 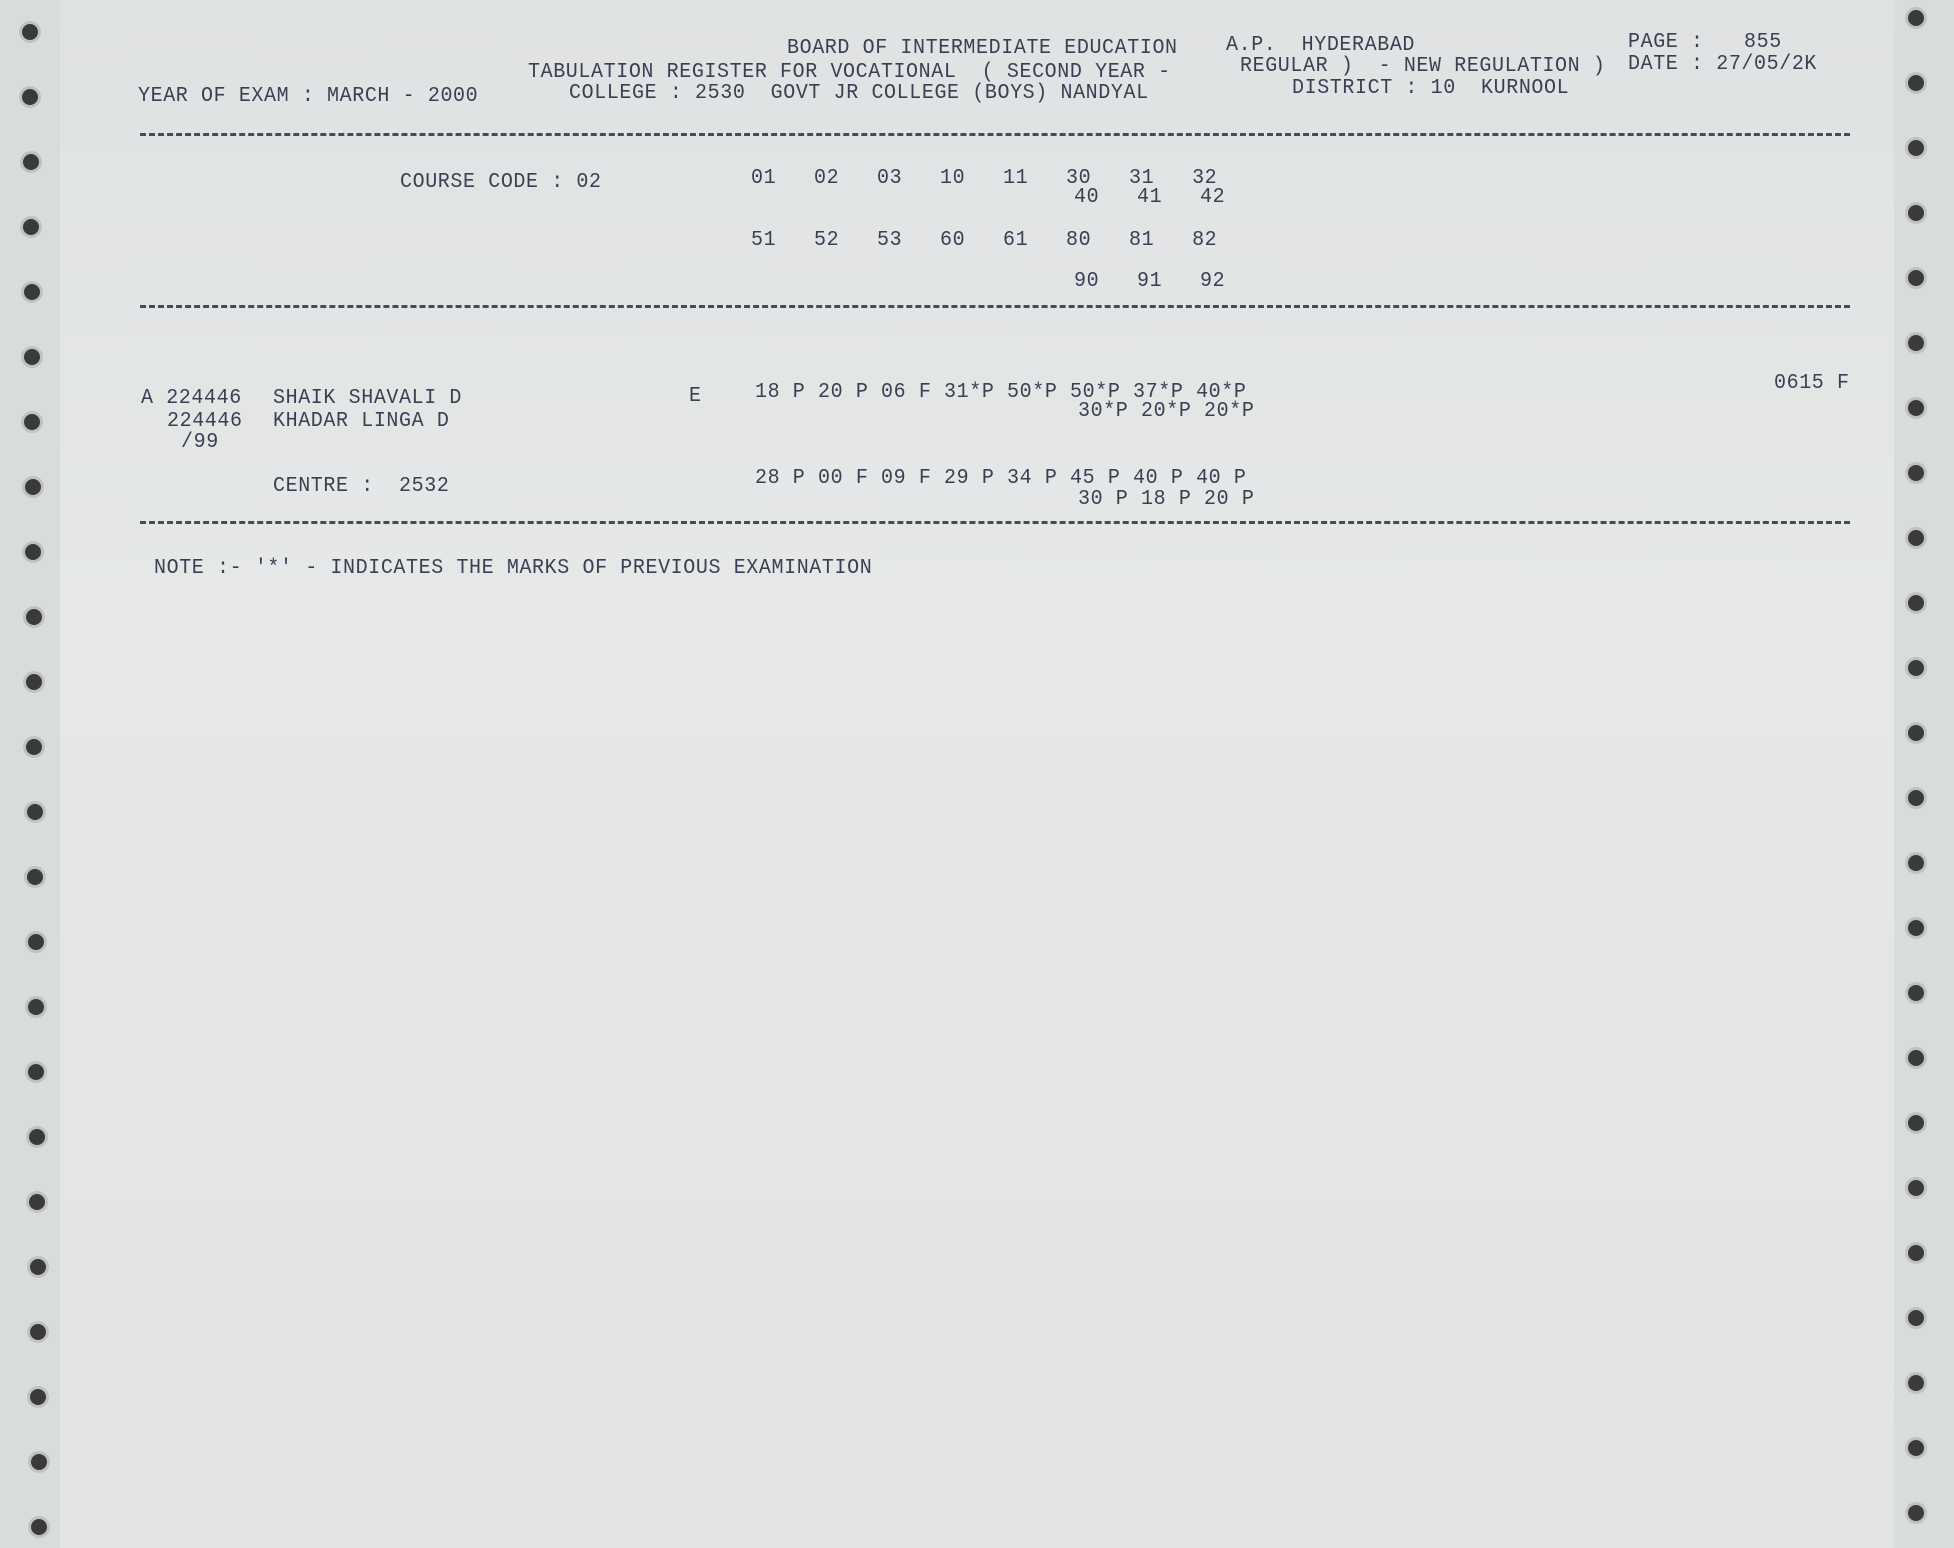 I want to click on year-of-exam: YEAR OF EXAM : MARCH - 2000, so click(x=308, y=96).